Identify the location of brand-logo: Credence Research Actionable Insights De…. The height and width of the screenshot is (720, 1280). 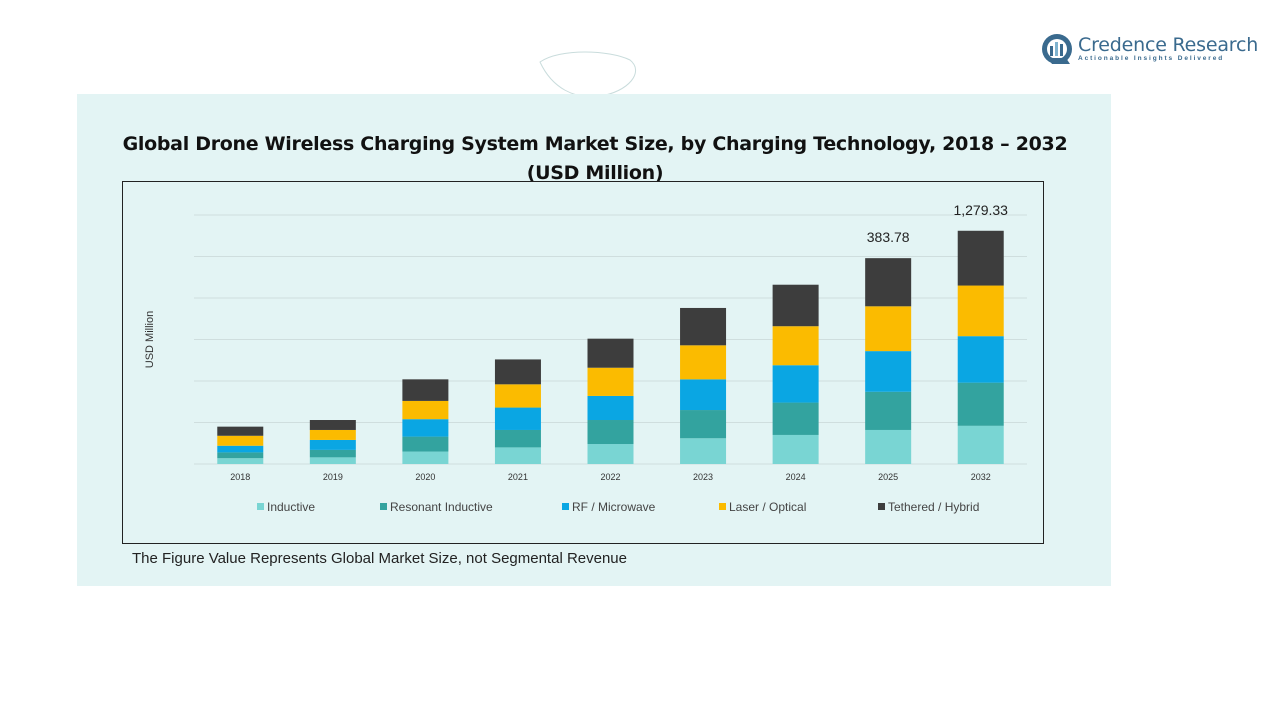
(1150, 50).